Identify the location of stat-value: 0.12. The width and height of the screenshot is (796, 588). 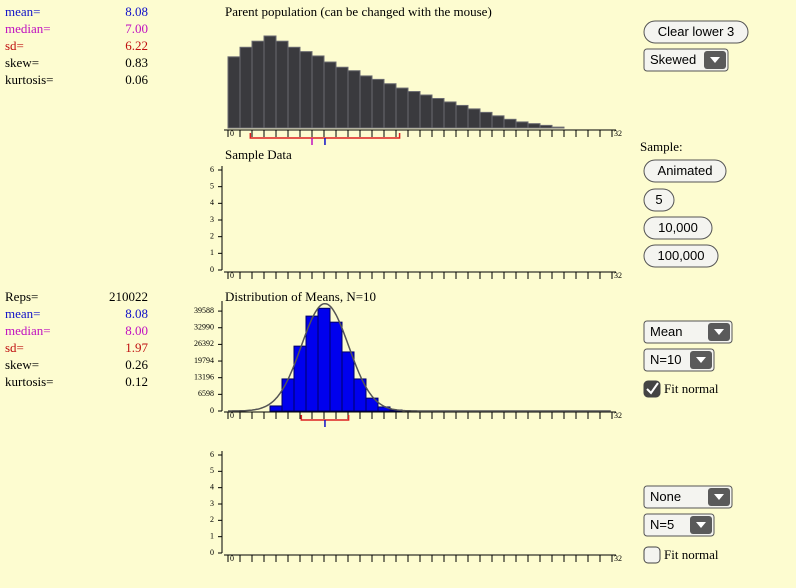
(136, 381).